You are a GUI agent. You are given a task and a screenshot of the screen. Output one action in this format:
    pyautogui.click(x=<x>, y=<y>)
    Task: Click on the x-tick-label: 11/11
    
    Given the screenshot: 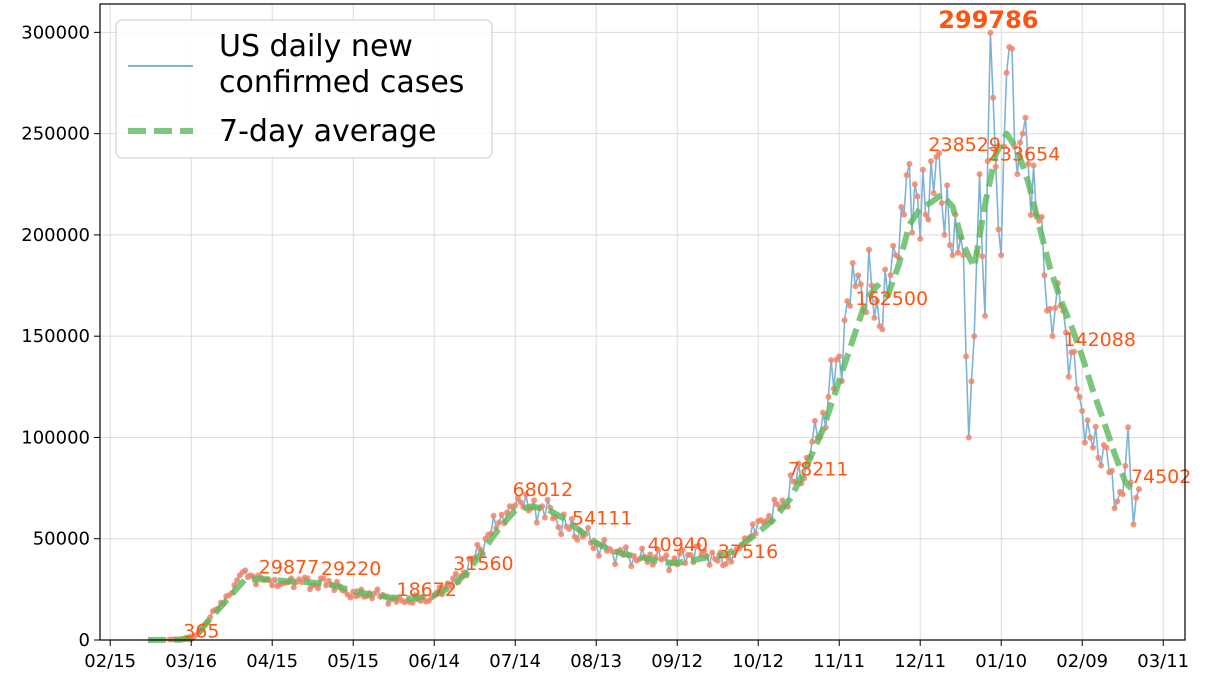 What is the action you would take?
    pyautogui.click(x=839, y=661)
    